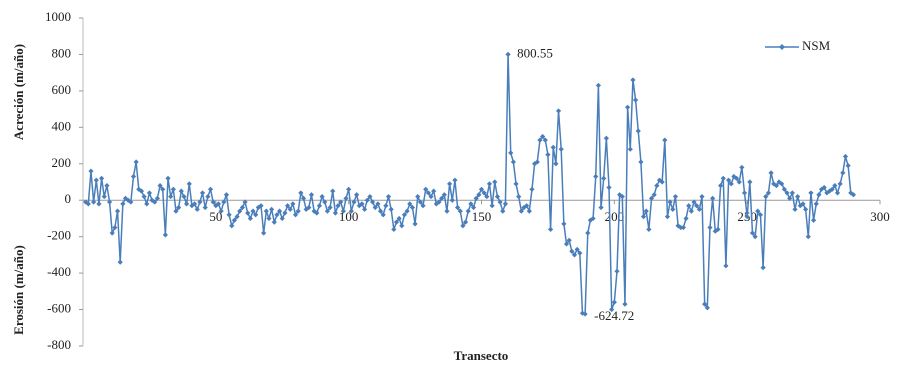  What do you see at coordinates (215, 216) in the screenshot?
I see `x-tick-label: 50` at bounding box center [215, 216].